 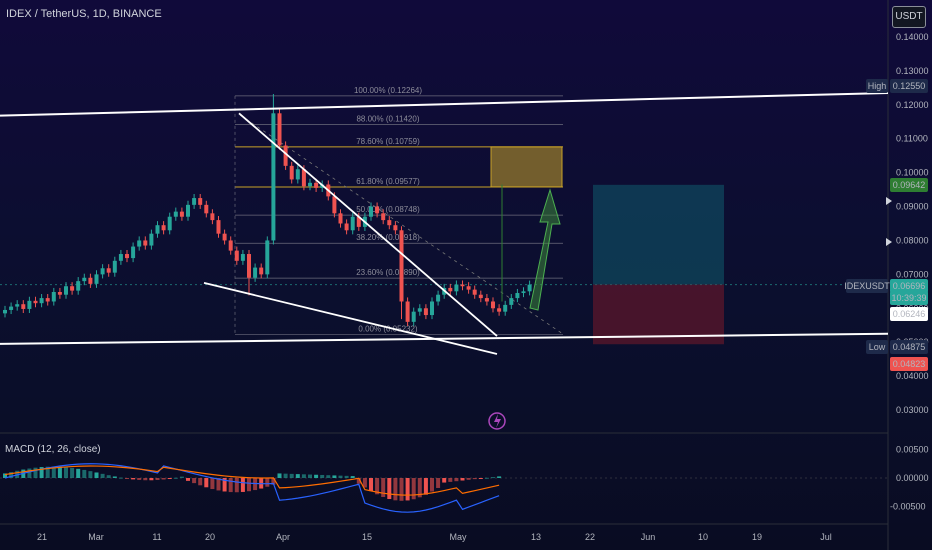 I want to click on fib-level-label: 23.60% (0.06890), so click(x=388, y=272).